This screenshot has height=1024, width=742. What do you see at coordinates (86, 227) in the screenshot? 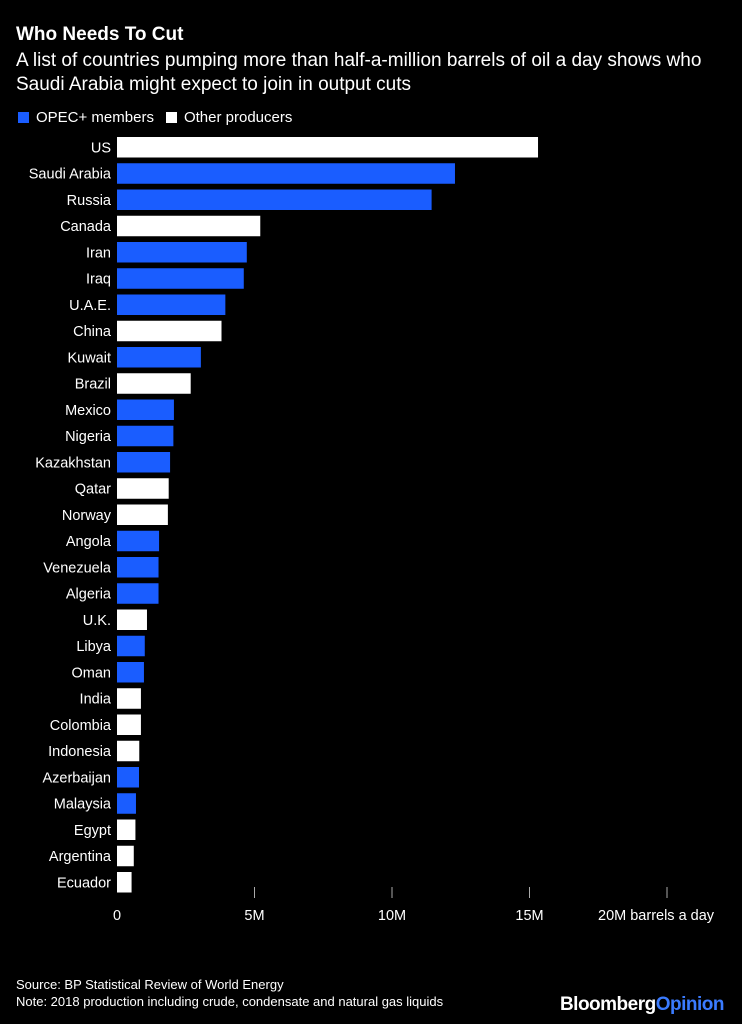
I see `category-label-canada: Canada` at bounding box center [86, 227].